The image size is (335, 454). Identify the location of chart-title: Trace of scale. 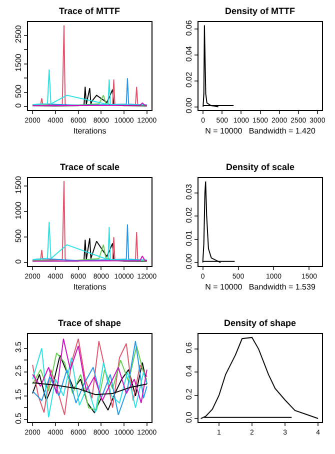
(90, 167).